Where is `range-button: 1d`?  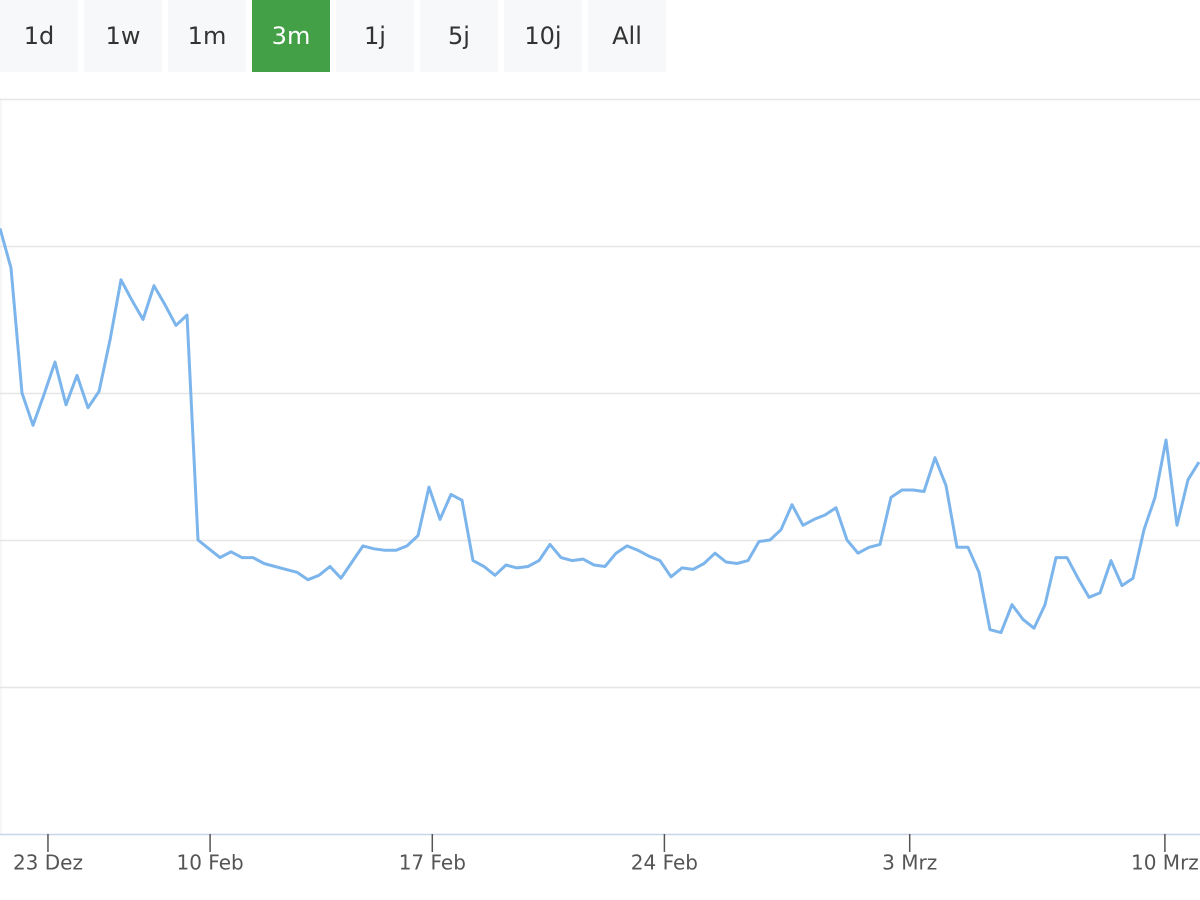
range-button: 1d is located at coordinates (39, 36).